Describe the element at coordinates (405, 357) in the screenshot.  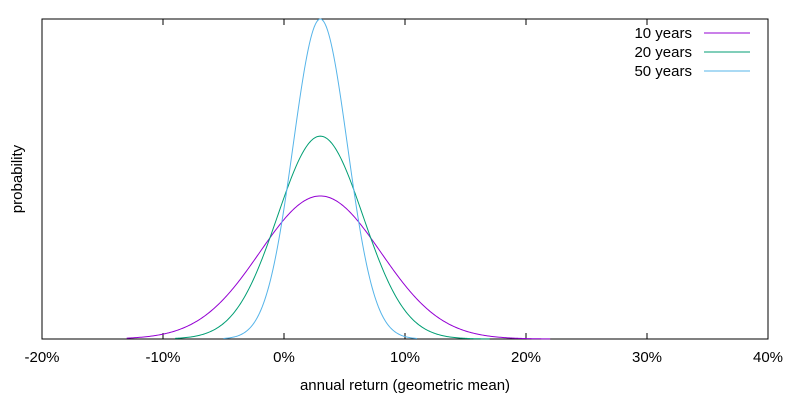
I see `x-tick-label: 10%` at that location.